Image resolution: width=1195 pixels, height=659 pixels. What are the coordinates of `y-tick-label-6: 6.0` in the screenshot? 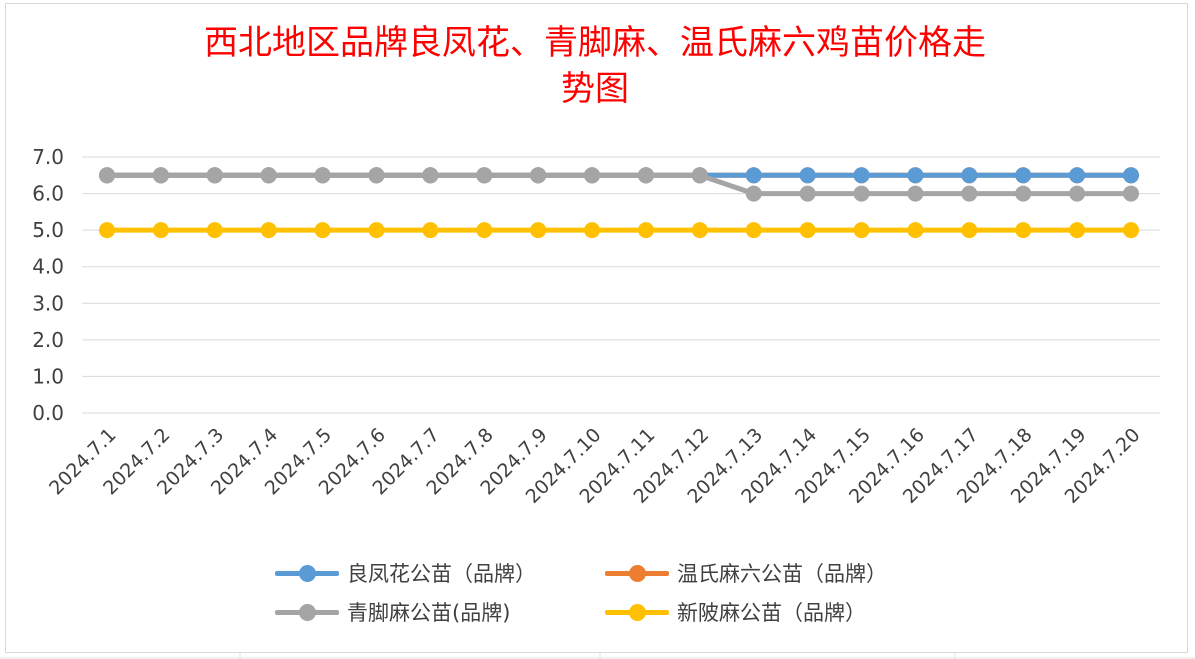 It's located at (48, 194).